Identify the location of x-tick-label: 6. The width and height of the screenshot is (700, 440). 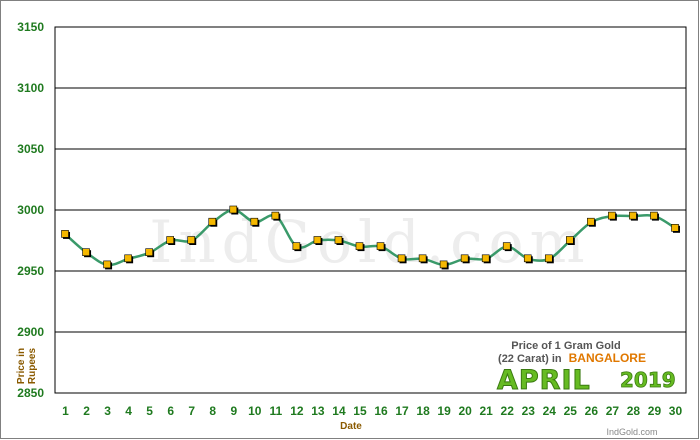
(170, 411).